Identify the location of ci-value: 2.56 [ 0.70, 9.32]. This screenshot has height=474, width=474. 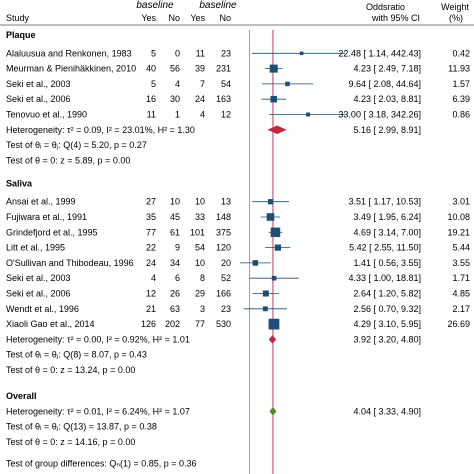
(387, 309).